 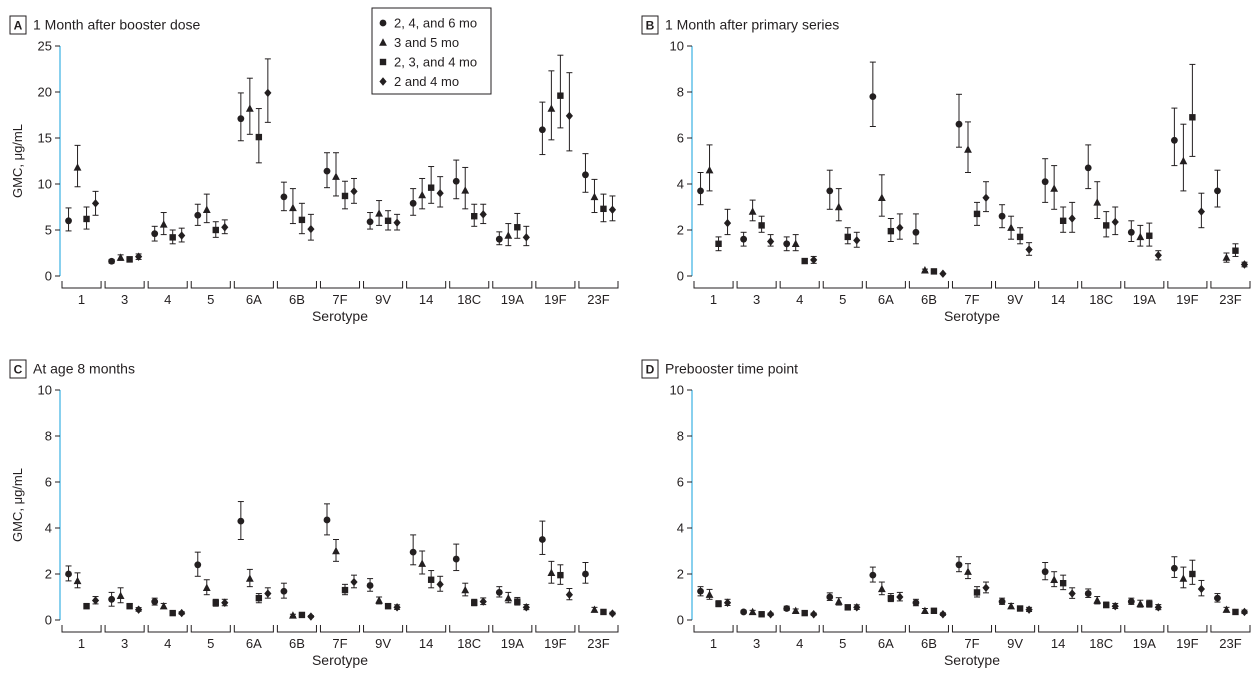 I want to click on panel-title: Prebooster time point, so click(x=731, y=369).